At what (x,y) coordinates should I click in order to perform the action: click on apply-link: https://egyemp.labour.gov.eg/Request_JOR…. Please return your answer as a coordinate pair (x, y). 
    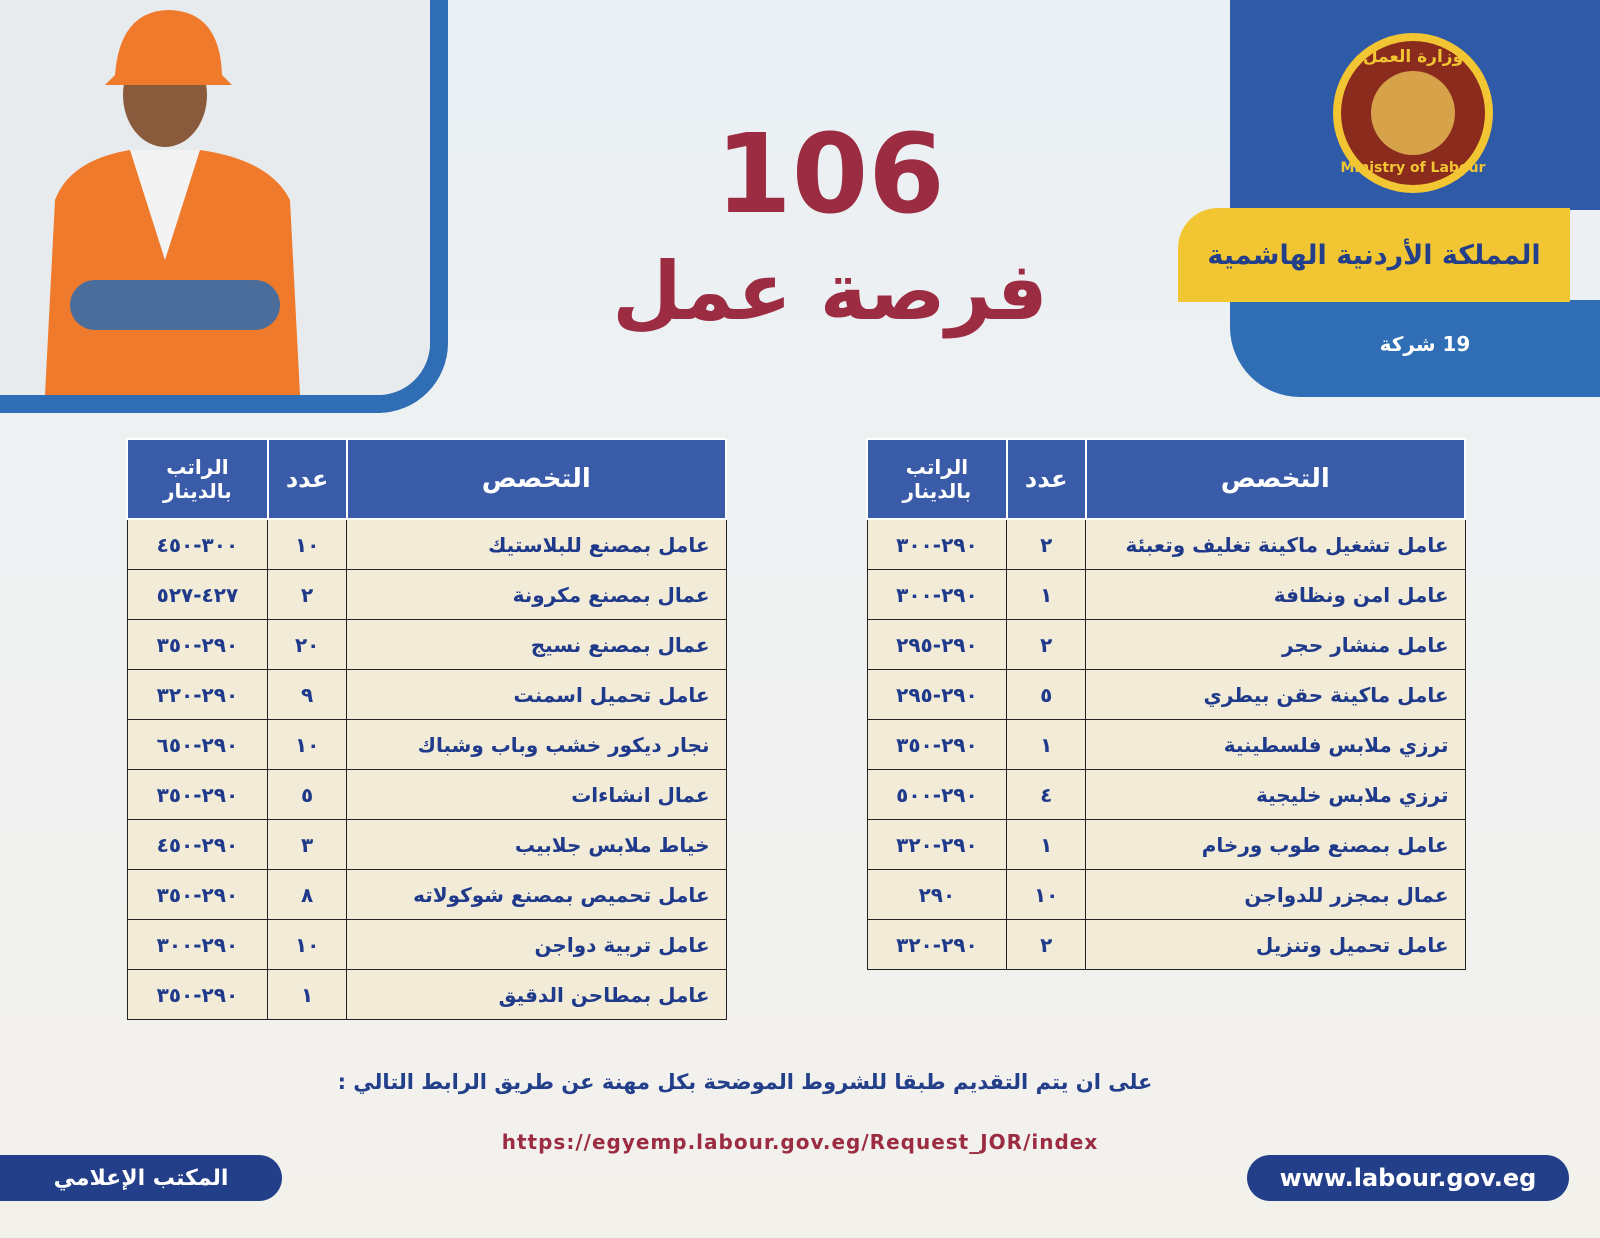
    Looking at the image, I should click on (800, 1142).